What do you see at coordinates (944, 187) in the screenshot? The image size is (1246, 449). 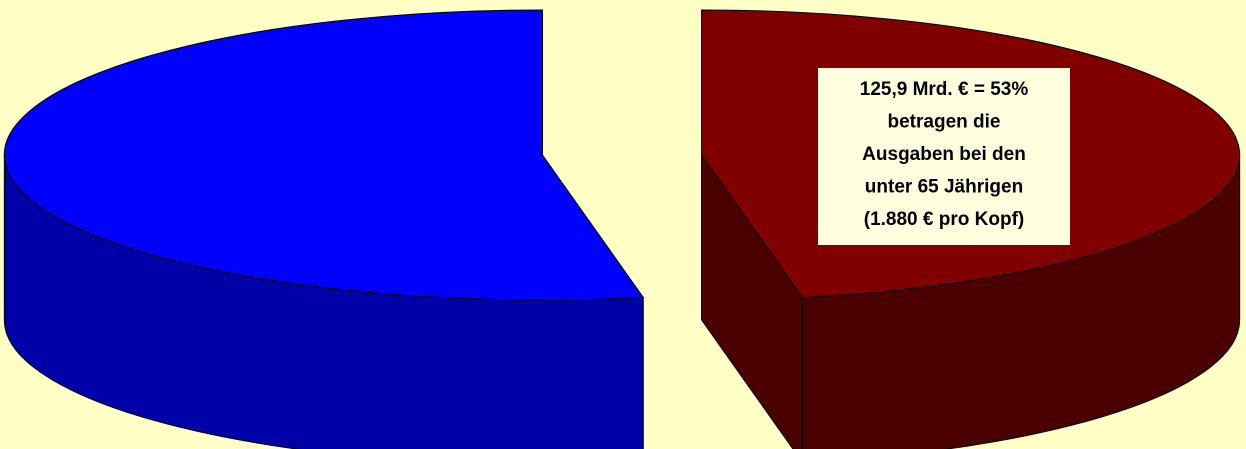 I see `annotation: unter 65 Jährigen` at bounding box center [944, 187].